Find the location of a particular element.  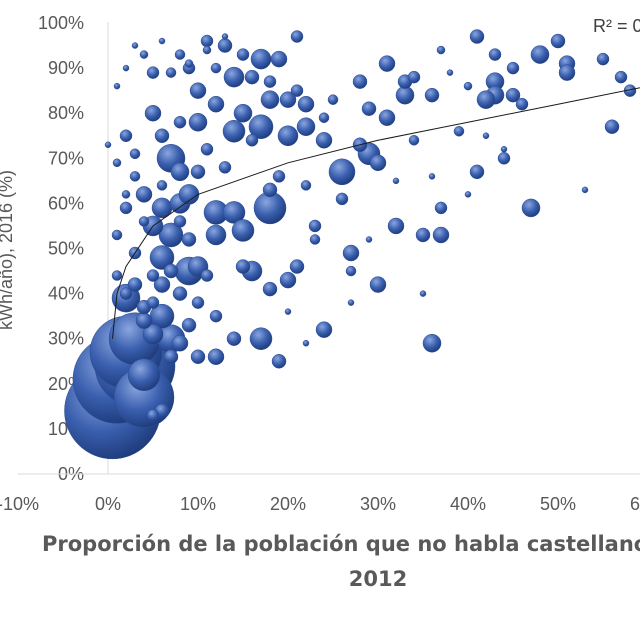

x-tick-label: -10% is located at coordinates (19, 504).